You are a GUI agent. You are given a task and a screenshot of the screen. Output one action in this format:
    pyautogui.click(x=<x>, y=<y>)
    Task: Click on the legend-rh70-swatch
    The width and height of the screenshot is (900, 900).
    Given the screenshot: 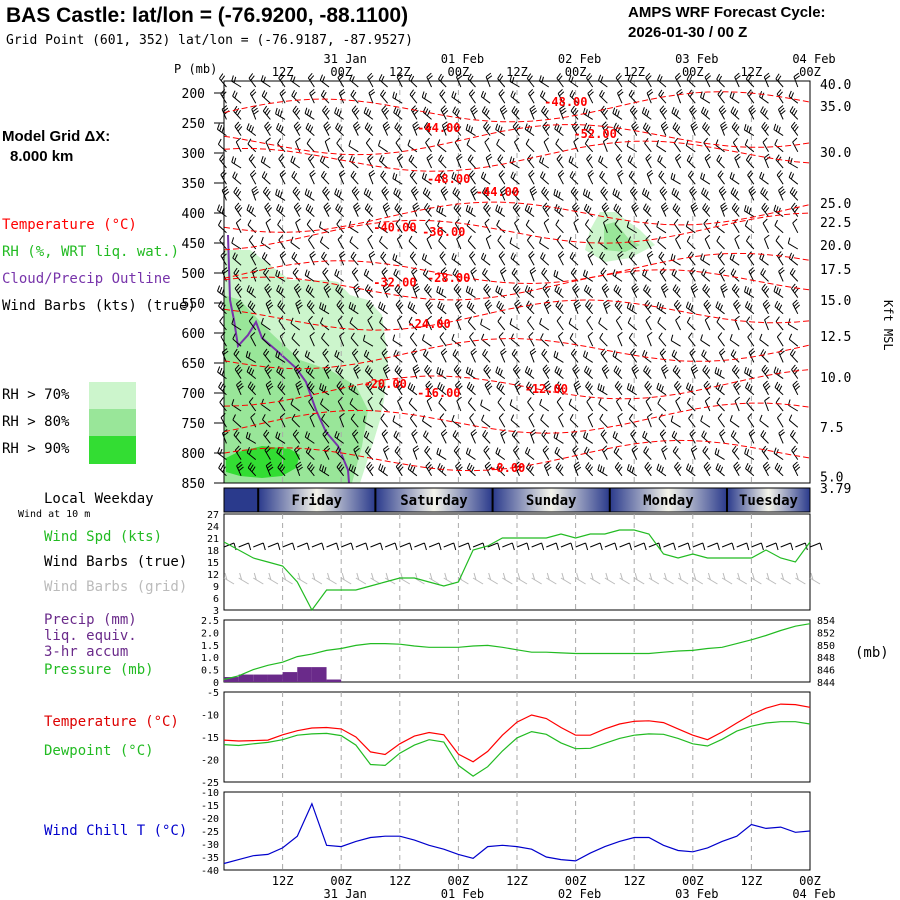 What is the action you would take?
    pyautogui.click(x=112, y=395)
    